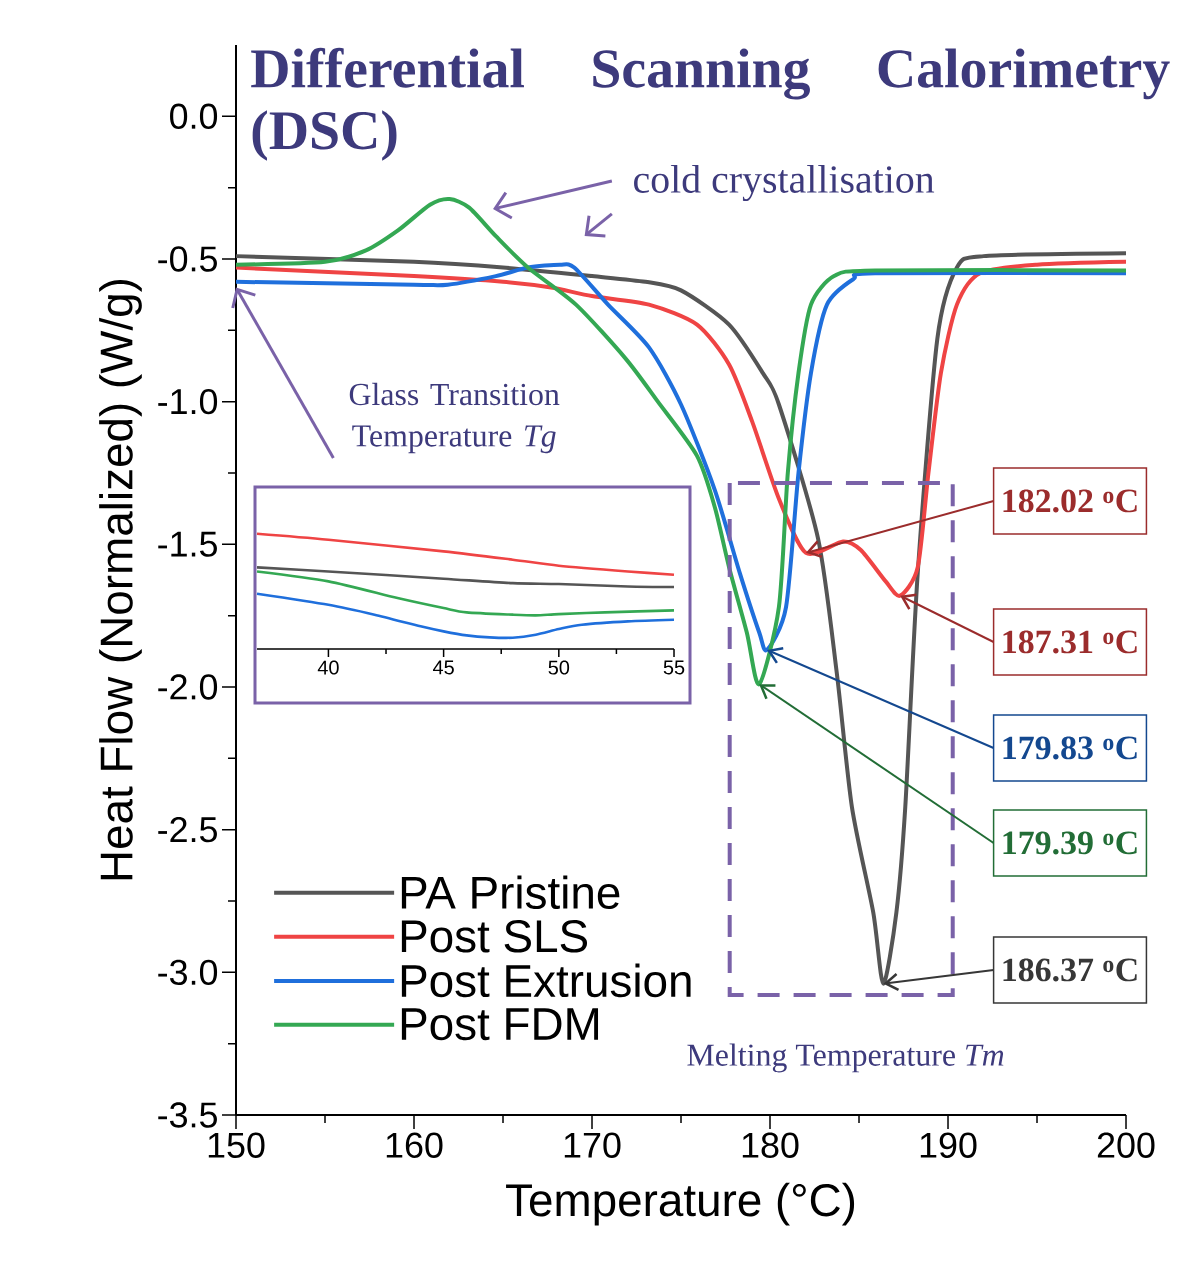 This screenshot has width=1178, height=1287. What do you see at coordinates (674, 667) in the screenshot?
I see `x-tick-label: 55` at bounding box center [674, 667].